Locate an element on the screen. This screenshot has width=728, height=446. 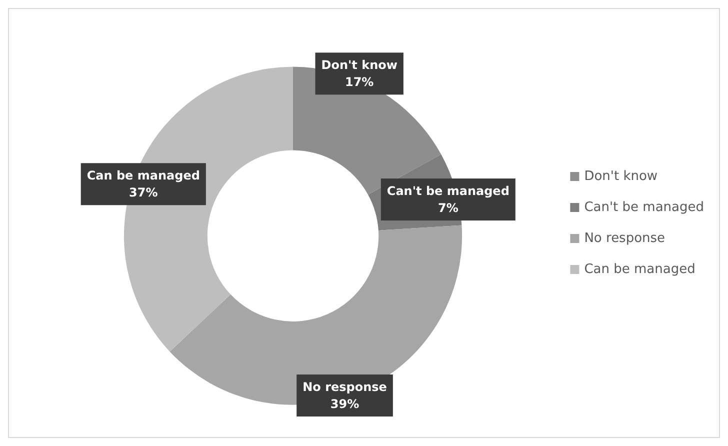
legend-label: Don't know is located at coordinates (621, 176).